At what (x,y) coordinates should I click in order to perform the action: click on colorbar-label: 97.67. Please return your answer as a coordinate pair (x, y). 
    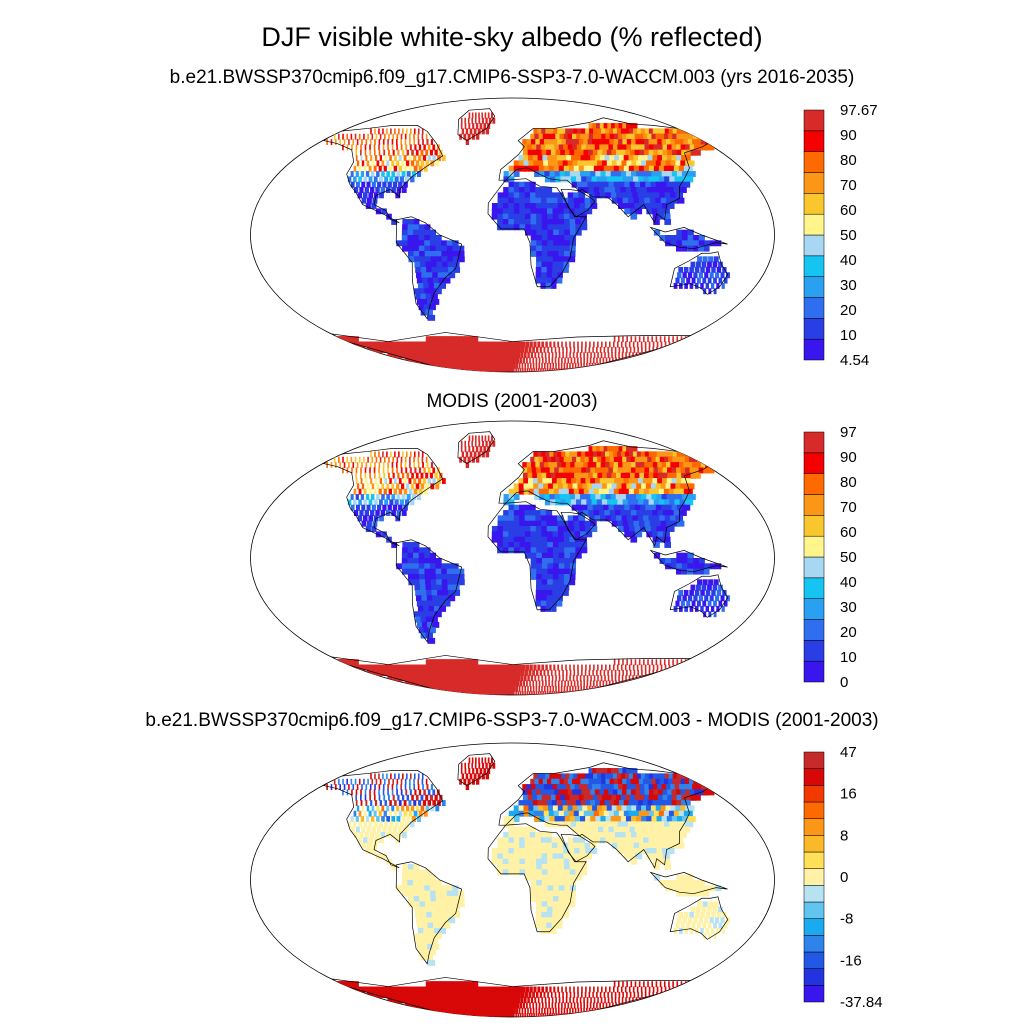
    Looking at the image, I should click on (859, 111).